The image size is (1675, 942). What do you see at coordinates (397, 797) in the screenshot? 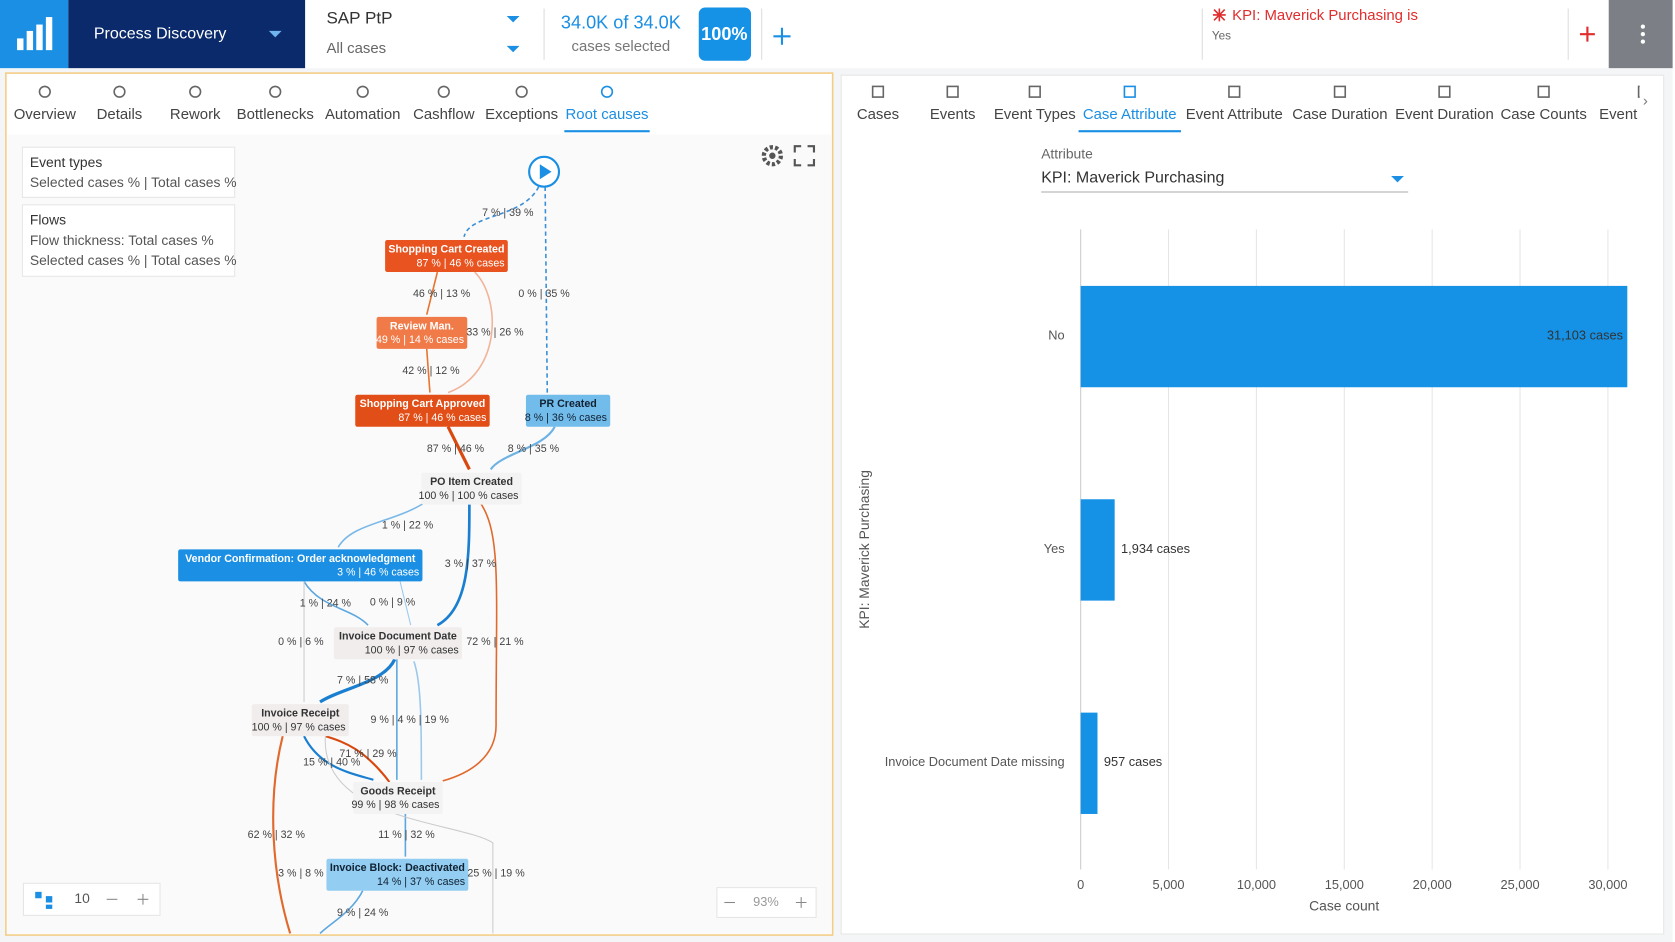
I see `process-node: Goods Receipt 99 % | 98 % cases` at bounding box center [397, 797].